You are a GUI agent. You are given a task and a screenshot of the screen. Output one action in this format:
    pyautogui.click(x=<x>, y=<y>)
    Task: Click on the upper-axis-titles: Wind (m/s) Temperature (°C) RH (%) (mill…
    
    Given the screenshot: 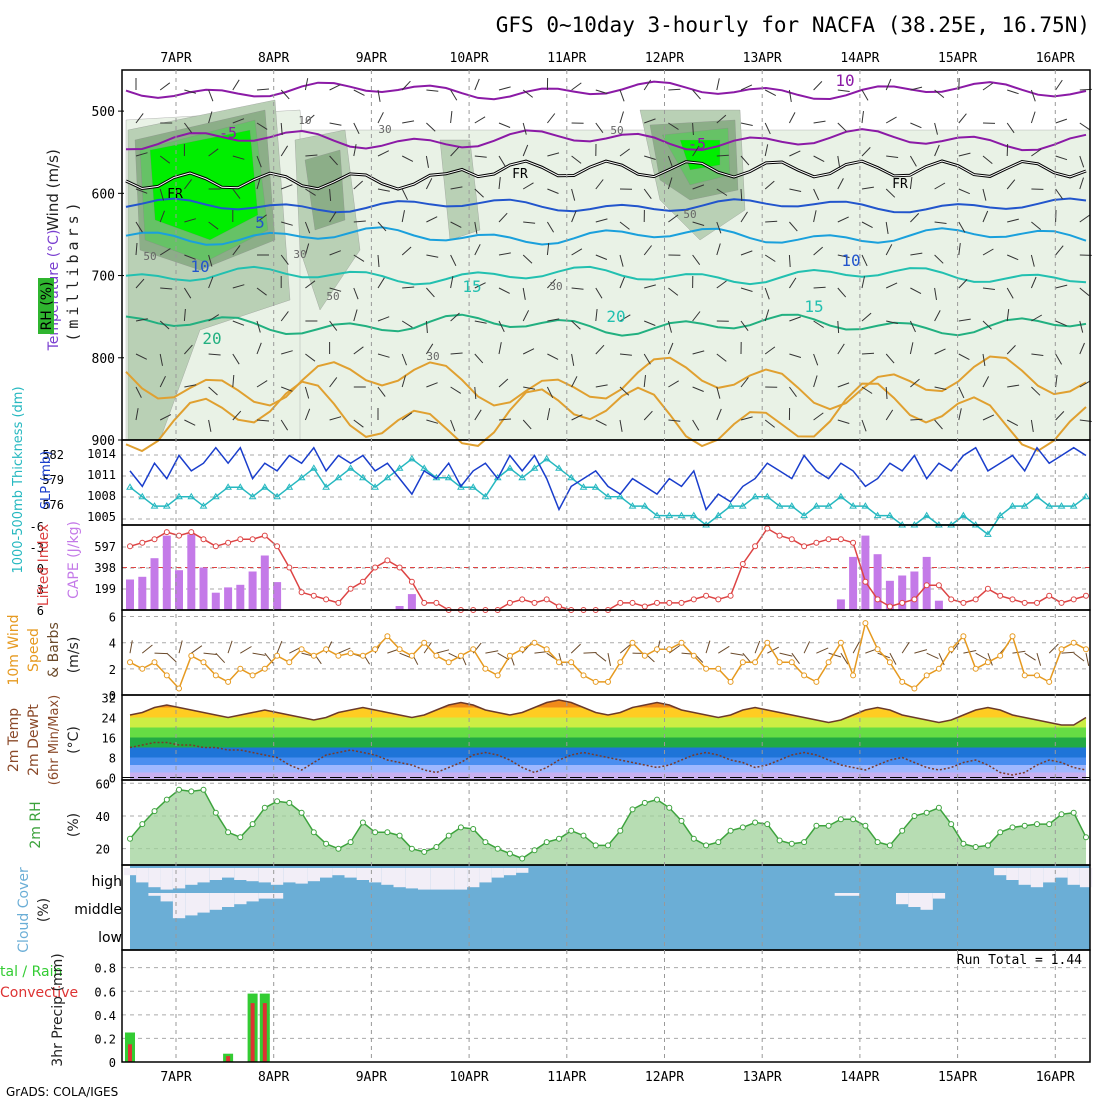 What is the action you would take?
    pyautogui.click(x=60, y=250)
    